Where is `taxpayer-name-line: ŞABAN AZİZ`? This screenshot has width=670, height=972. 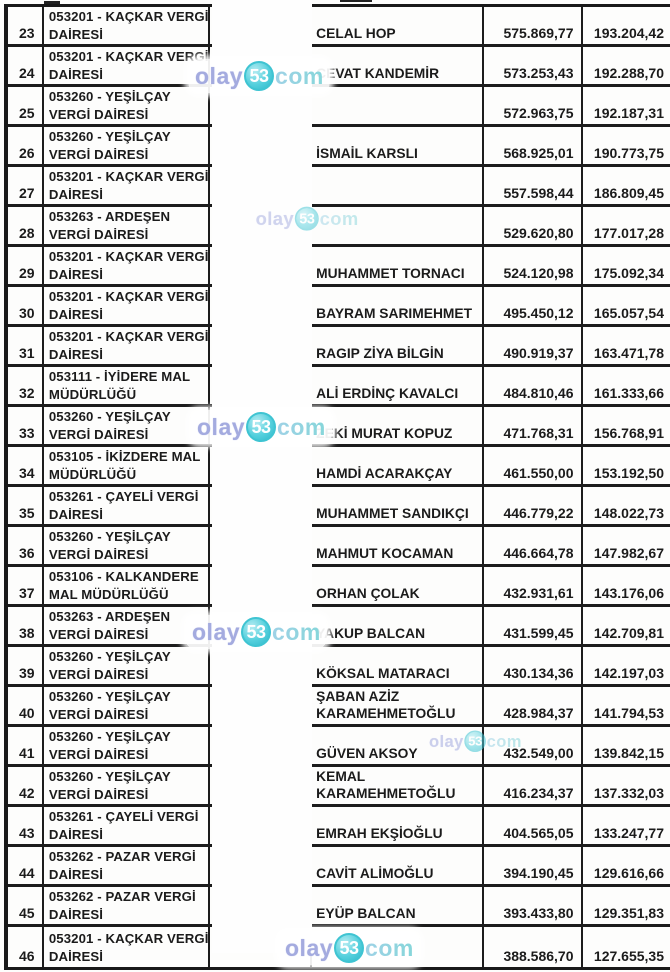
taxpayer-name-line: ŞABAN AZİZ is located at coordinates (358, 696).